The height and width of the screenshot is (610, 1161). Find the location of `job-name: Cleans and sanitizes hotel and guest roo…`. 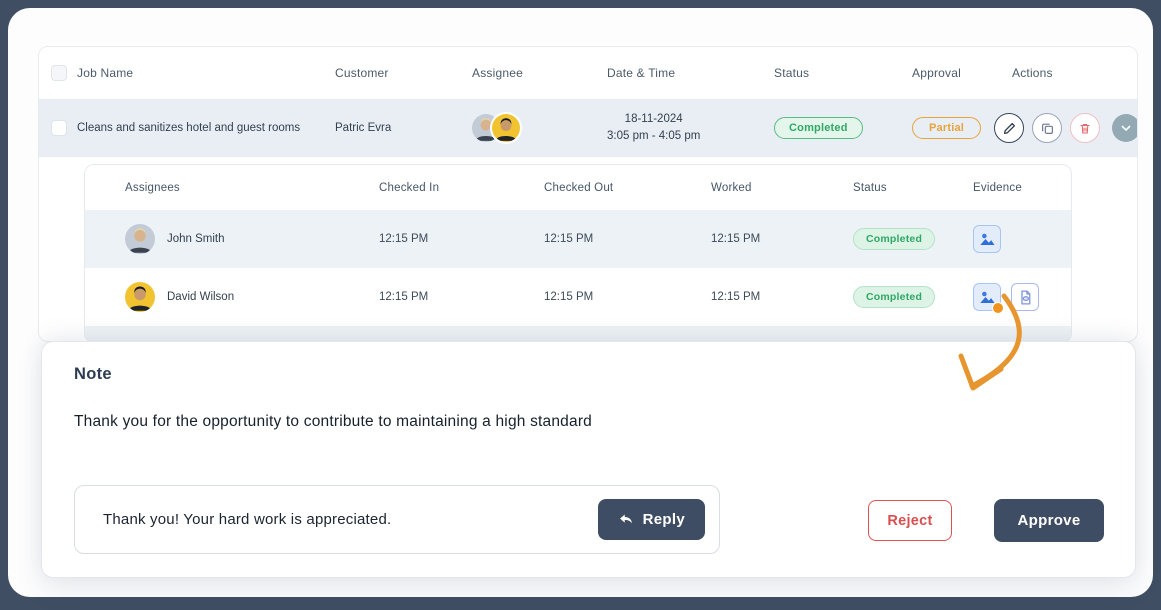

job-name: Cleans and sanitizes hotel and guest roo… is located at coordinates (189, 128).